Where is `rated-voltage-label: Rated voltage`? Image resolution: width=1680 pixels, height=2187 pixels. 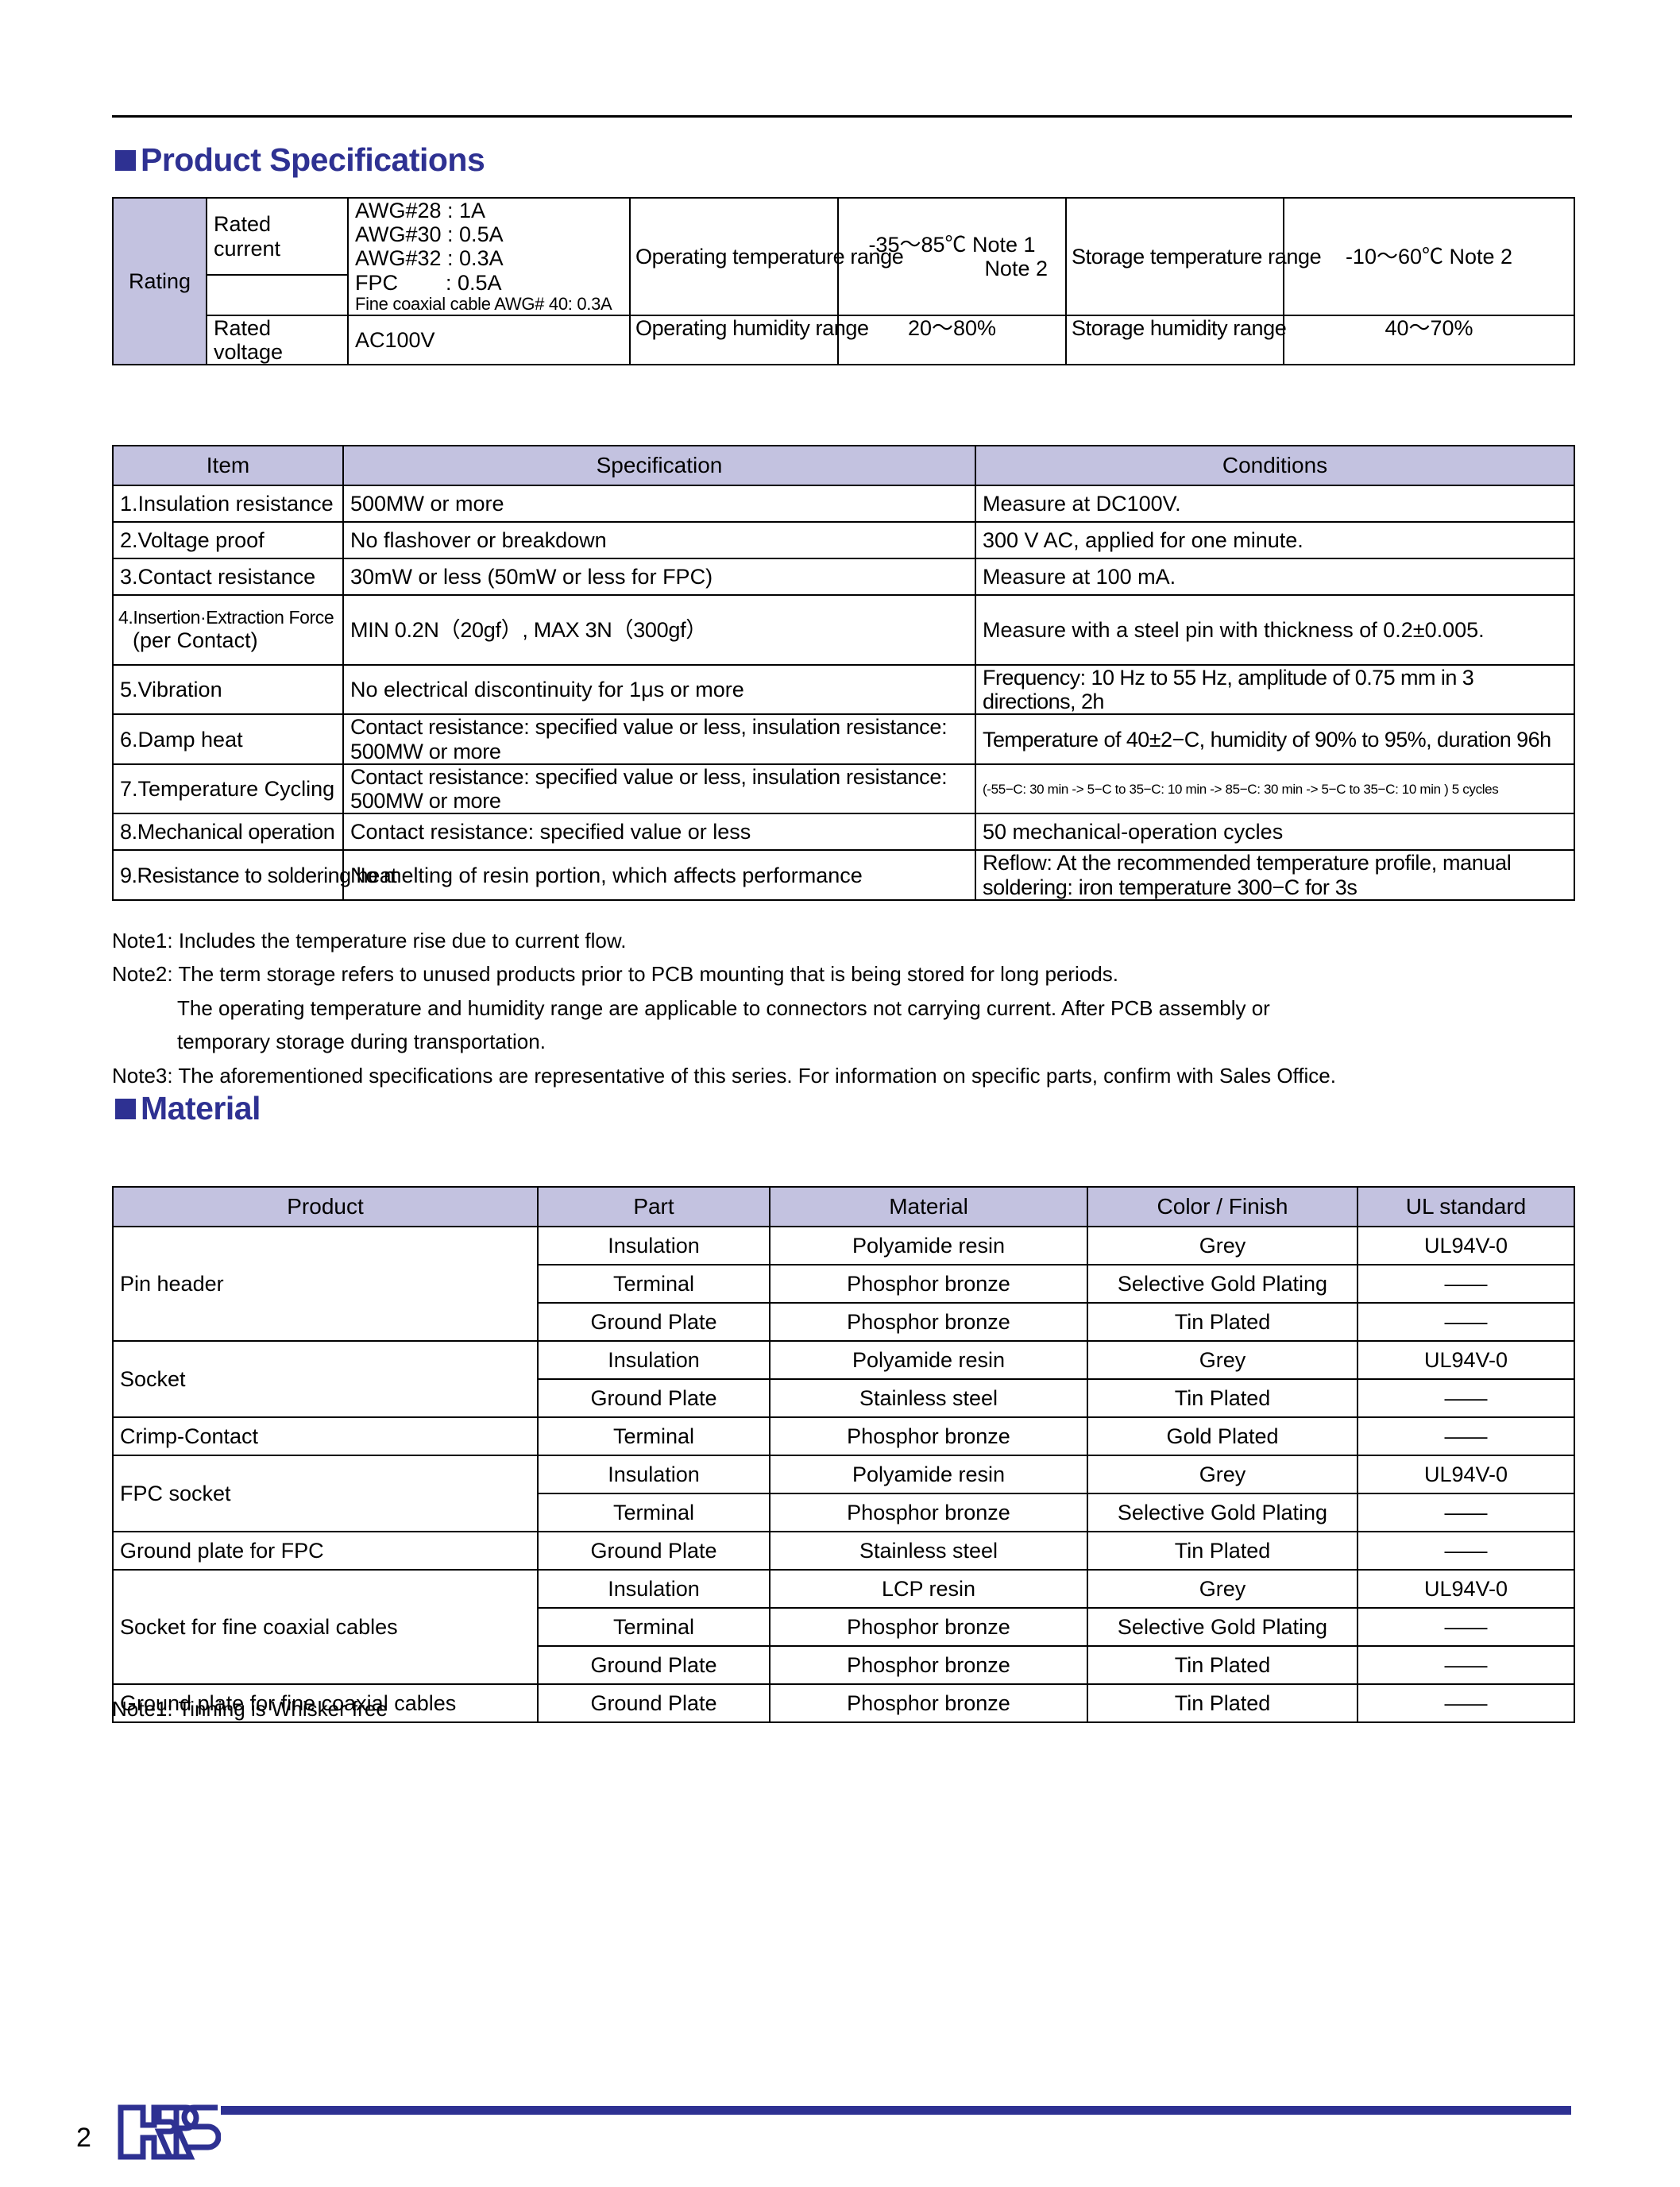 rated-voltage-label: Rated voltage is located at coordinates (277, 340).